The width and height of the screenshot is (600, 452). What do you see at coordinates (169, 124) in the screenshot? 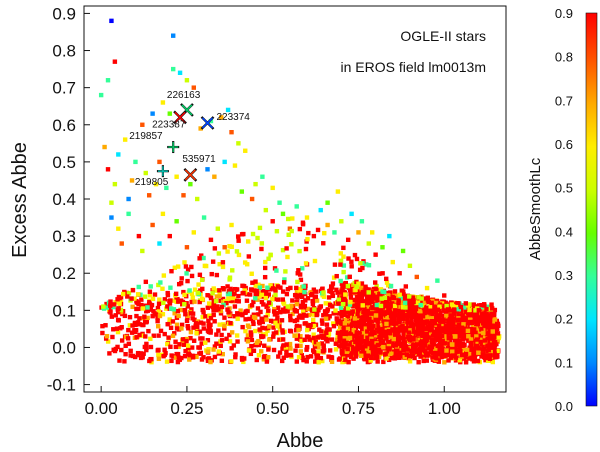
I see `star-label-223387: 223387` at bounding box center [169, 124].